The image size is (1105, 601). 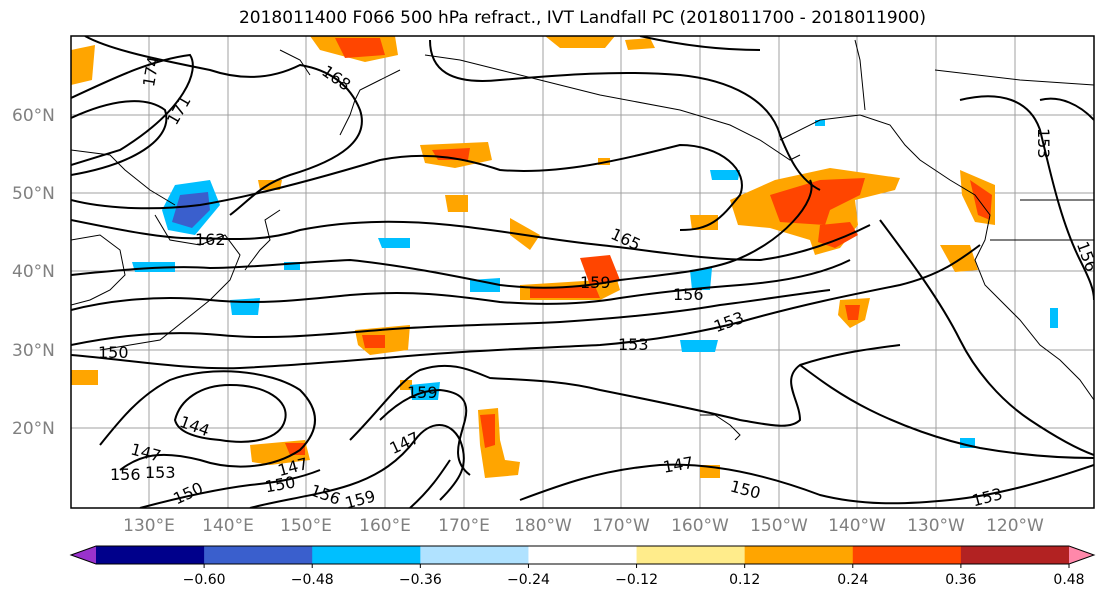 I want to click on colorbar-tick-label: 0.12, so click(x=744, y=580).